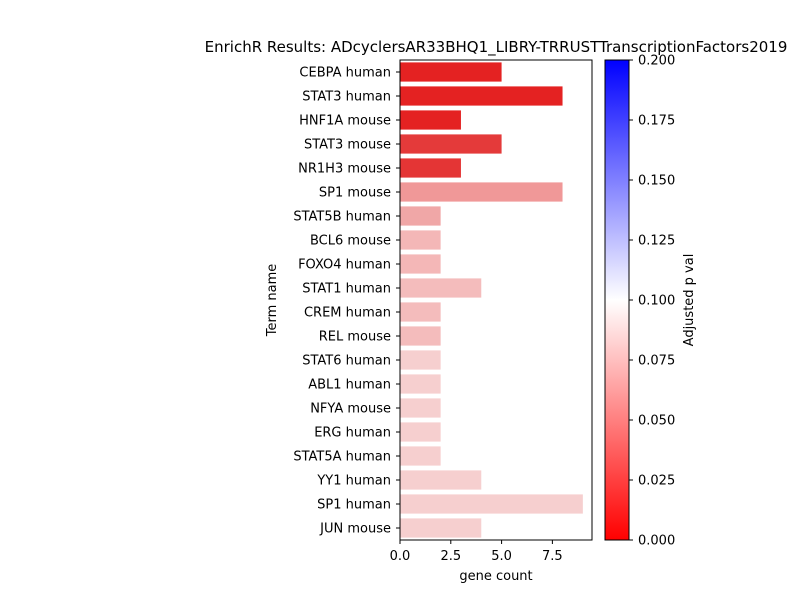  Describe the element at coordinates (346, 289) in the screenshot. I see `y-tick-label: STAT1 human` at that location.